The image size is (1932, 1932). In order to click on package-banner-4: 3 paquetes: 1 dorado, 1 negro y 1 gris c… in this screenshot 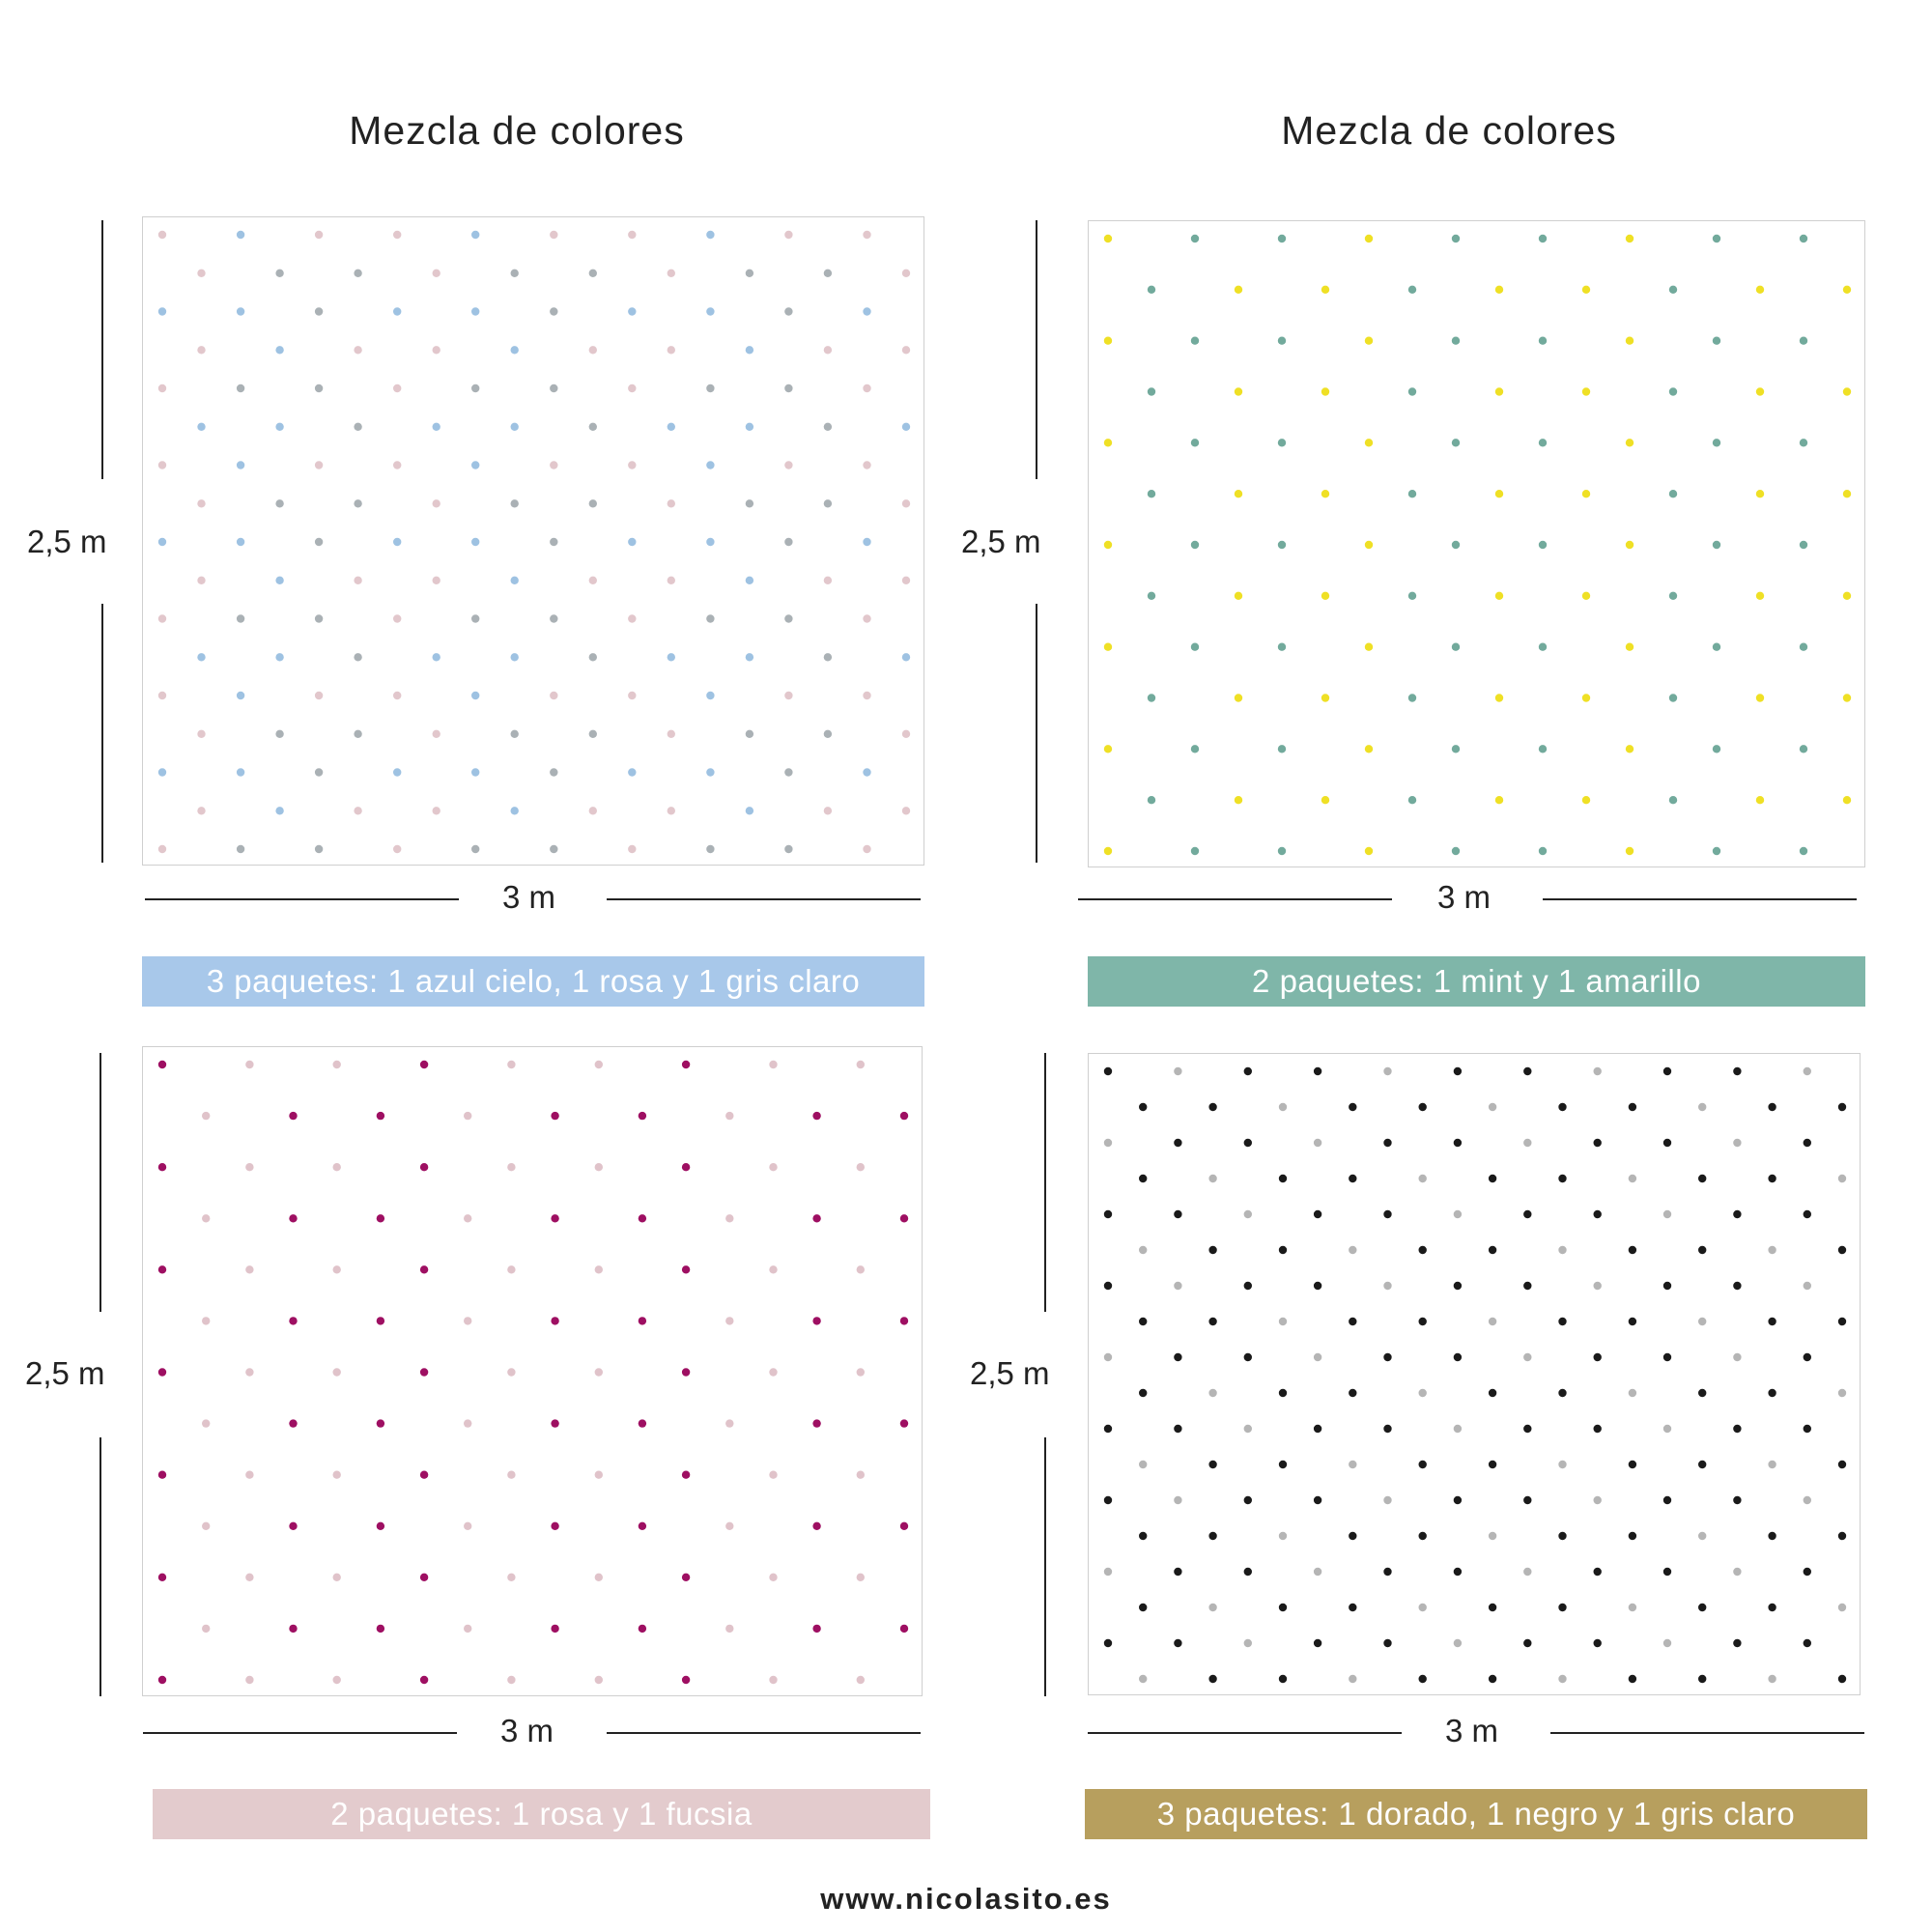, I will do `click(1476, 1814)`.